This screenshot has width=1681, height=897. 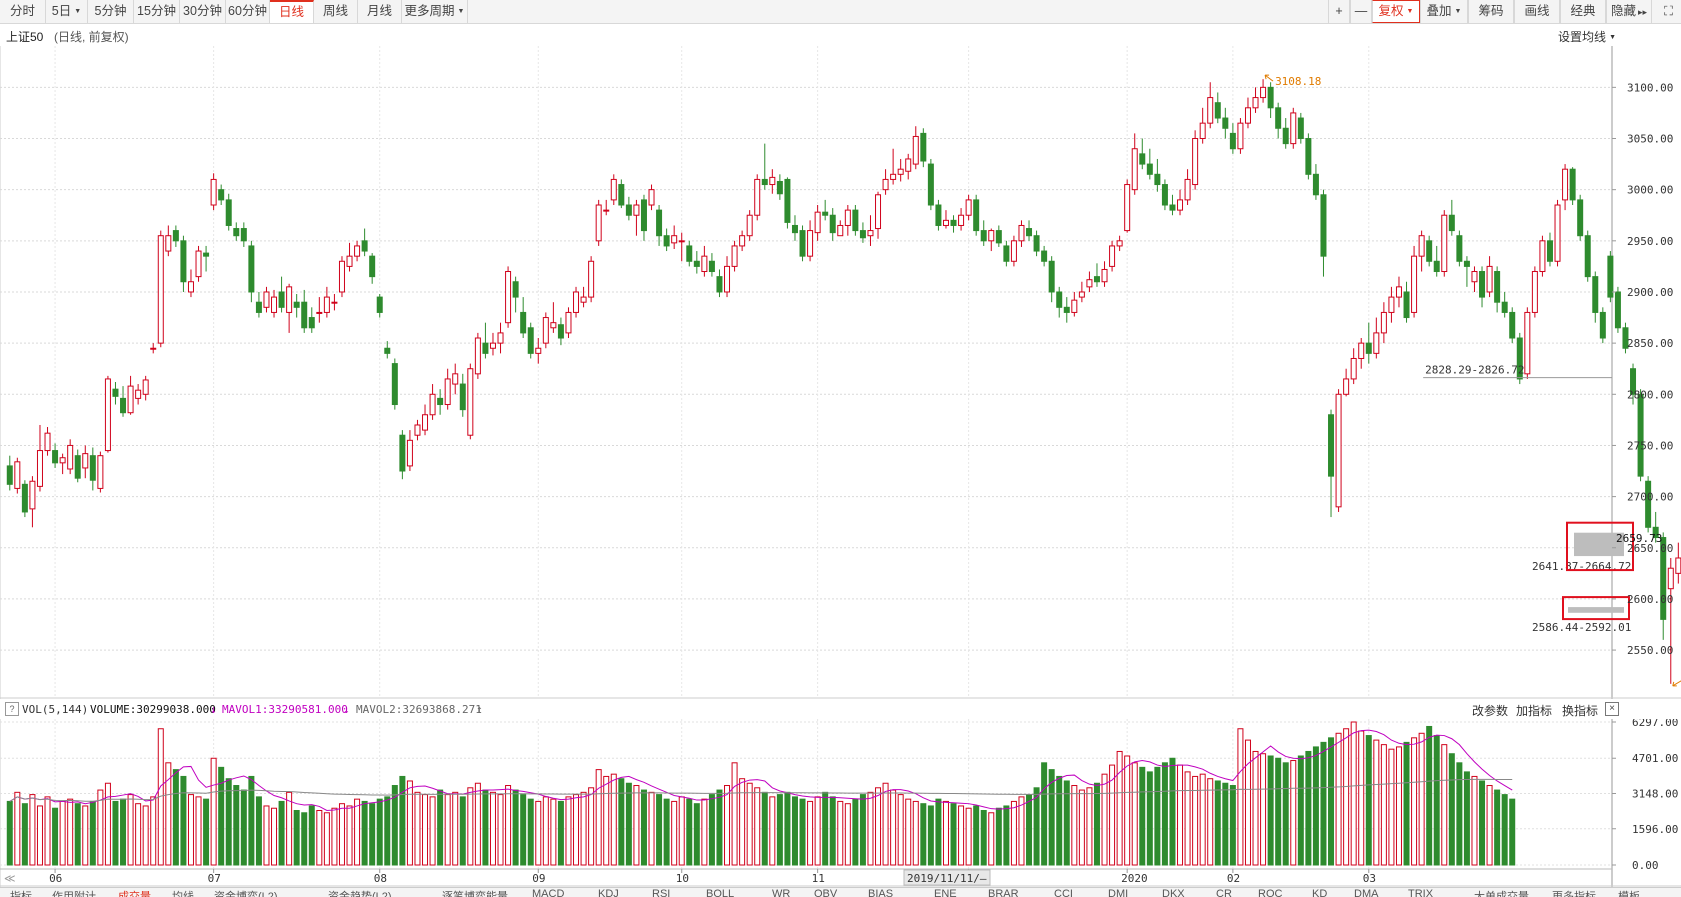 What do you see at coordinates (23, 11) in the screenshot?
I see `period-tab-0: 分时` at bounding box center [23, 11].